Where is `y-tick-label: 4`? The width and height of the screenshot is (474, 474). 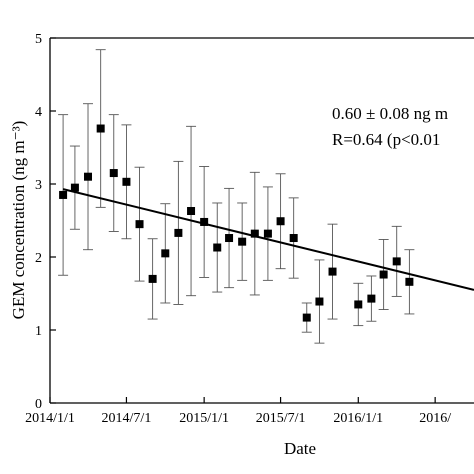
y-tick-label: 4 is located at coordinates (38, 112).